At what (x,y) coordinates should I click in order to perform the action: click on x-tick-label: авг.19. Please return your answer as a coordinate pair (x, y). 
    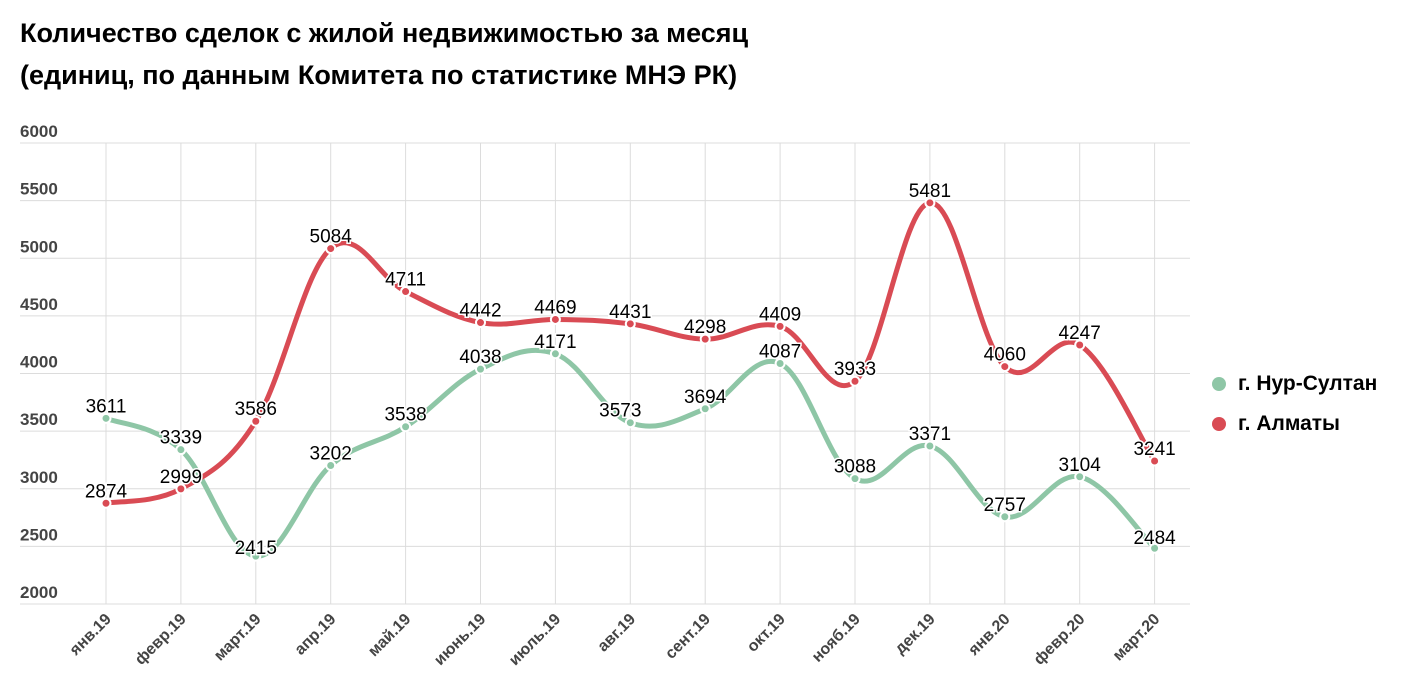
    Looking at the image, I should click on (617, 633).